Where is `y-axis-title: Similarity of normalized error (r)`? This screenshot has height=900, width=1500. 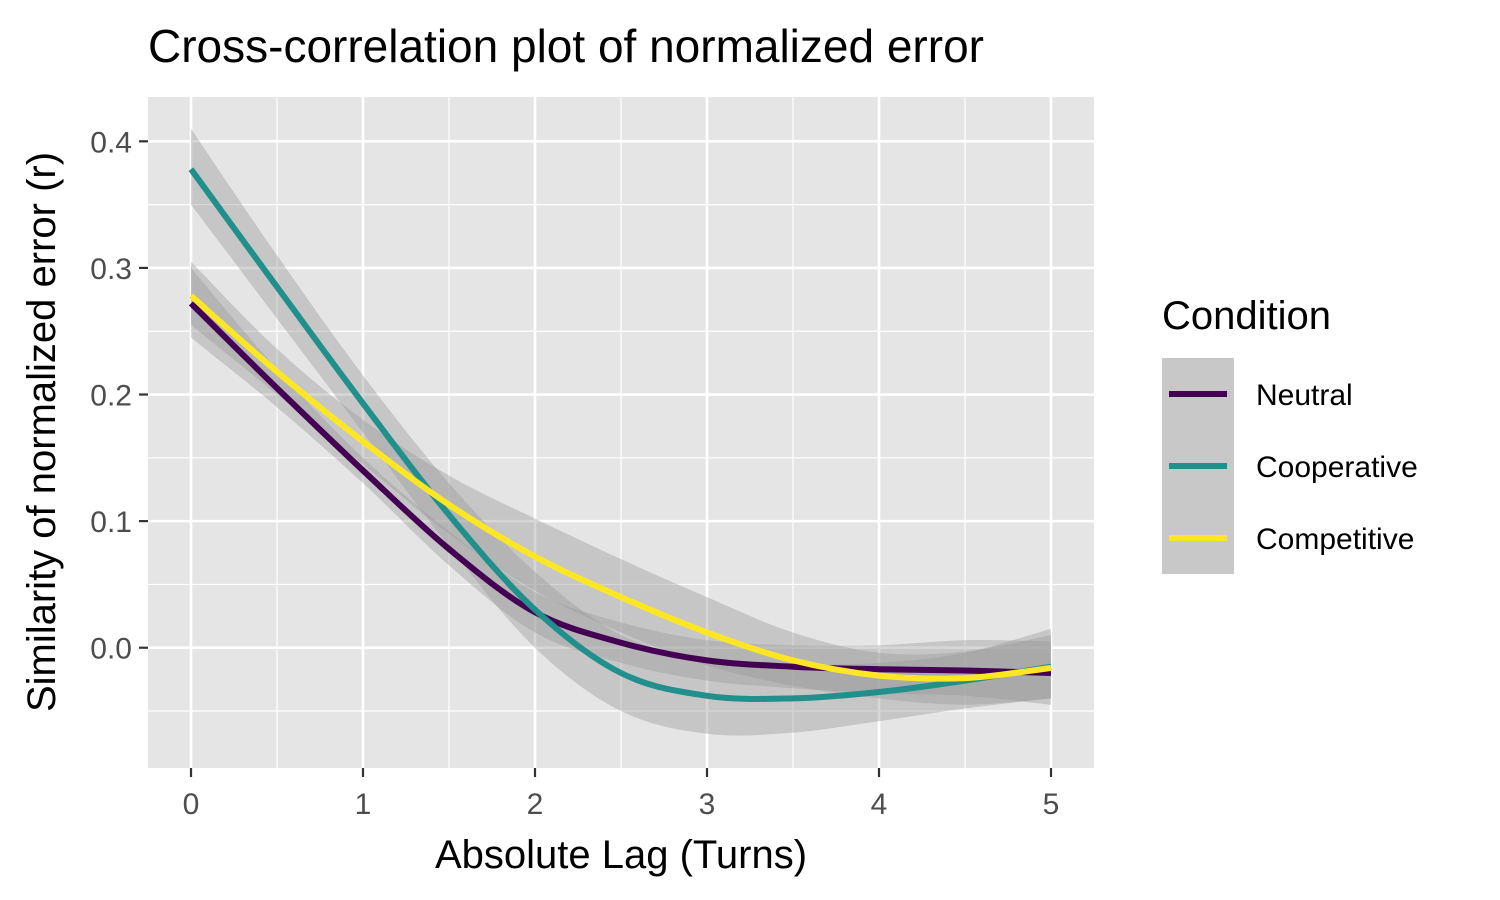 y-axis-title: Similarity of normalized error (r) is located at coordinates (42, 432).